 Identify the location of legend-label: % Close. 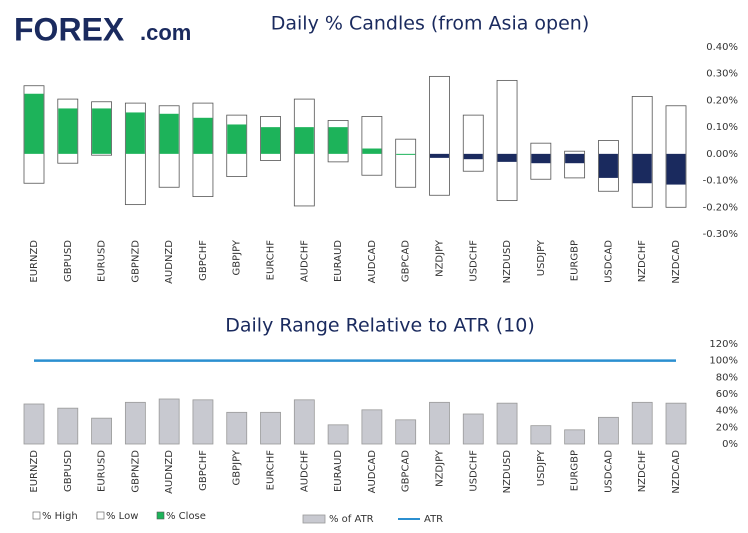
(186, 516).